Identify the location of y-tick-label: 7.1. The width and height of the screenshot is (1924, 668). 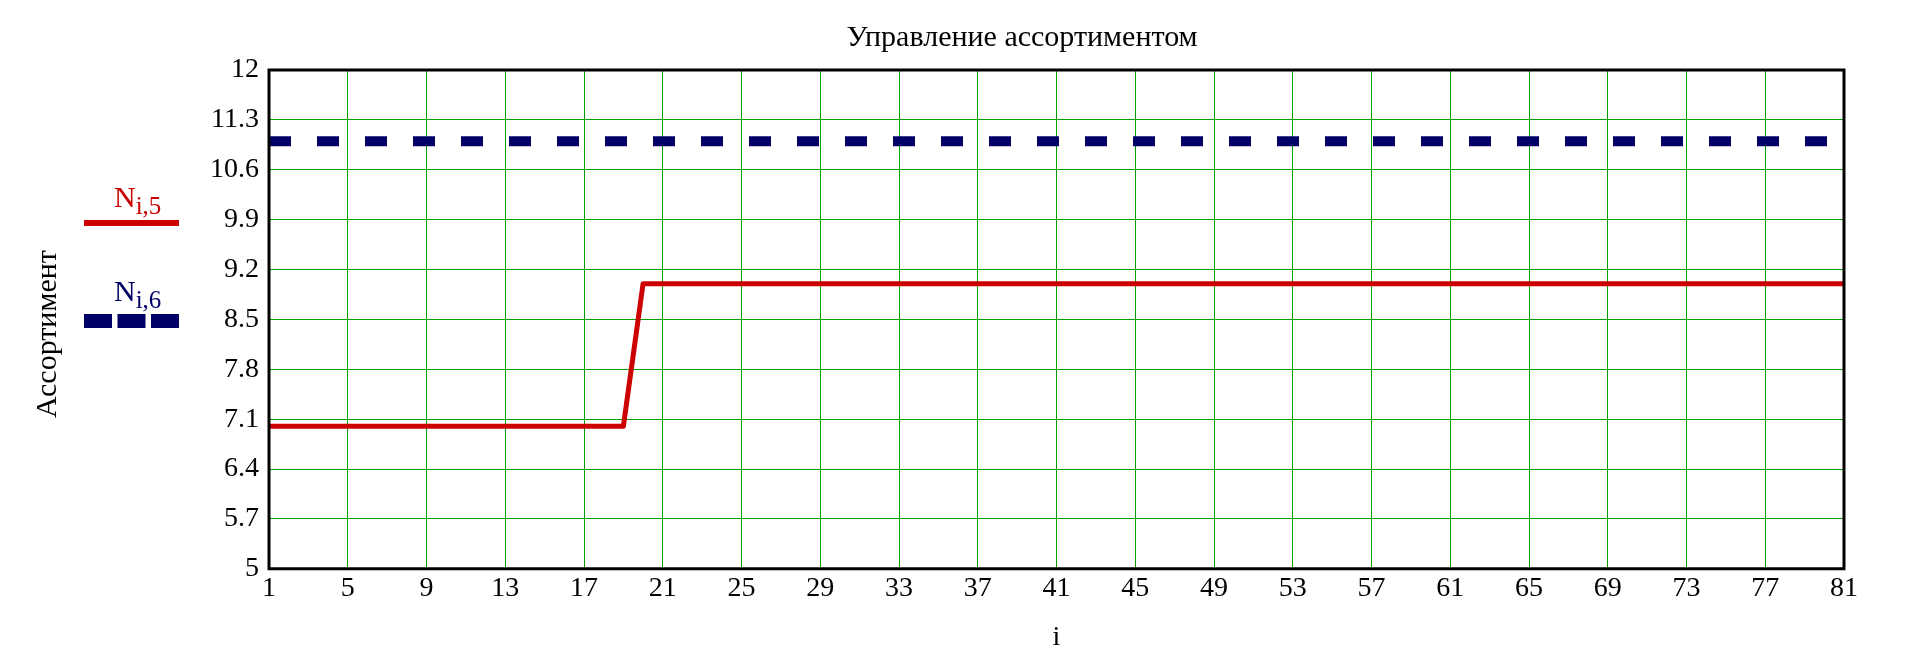
(241, 417).